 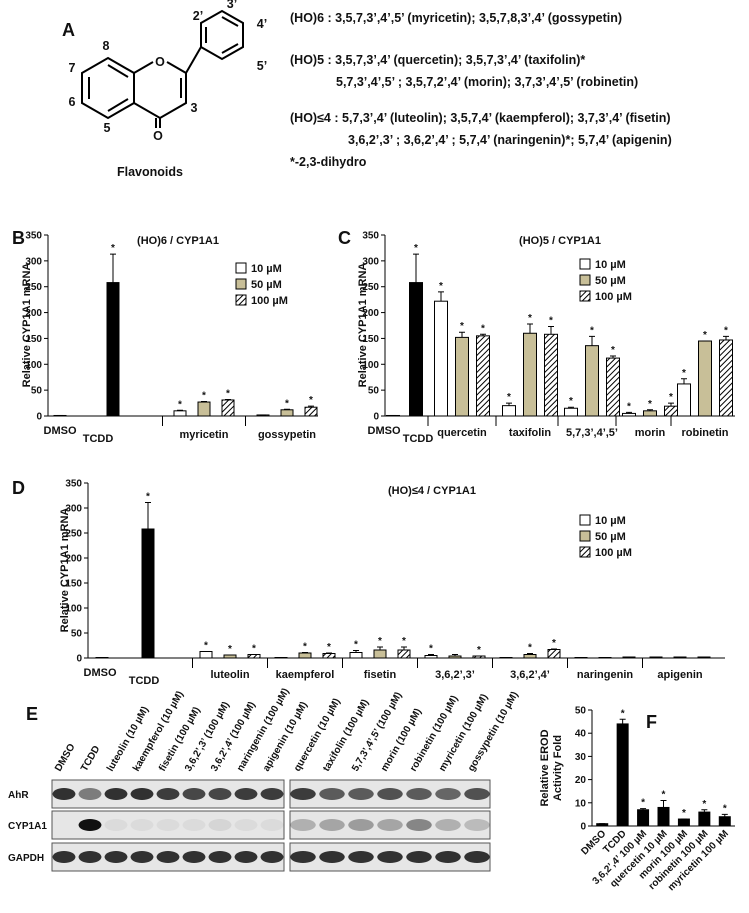 What do you see at coordinates (73, 559) in the screenshot?
I see `y-tick-label: 200` at bounding box center [73, 559].